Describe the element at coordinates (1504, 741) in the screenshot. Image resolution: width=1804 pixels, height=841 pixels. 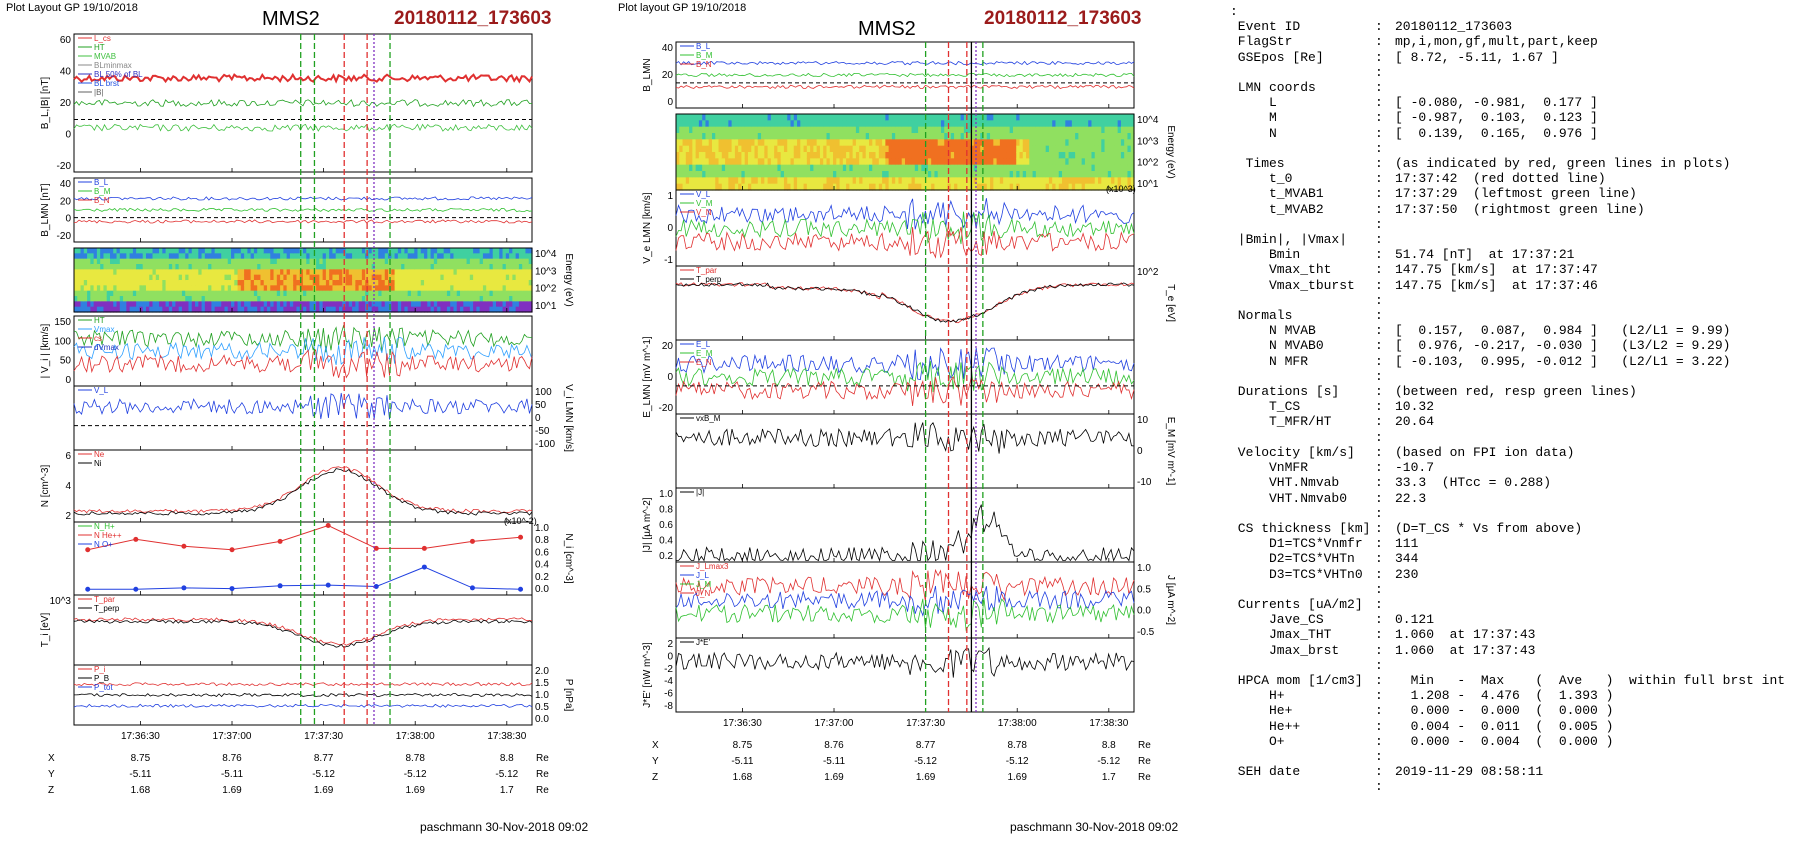
I see `info-value: 0.000 - 0.004 ( 0.000 )` at that location.